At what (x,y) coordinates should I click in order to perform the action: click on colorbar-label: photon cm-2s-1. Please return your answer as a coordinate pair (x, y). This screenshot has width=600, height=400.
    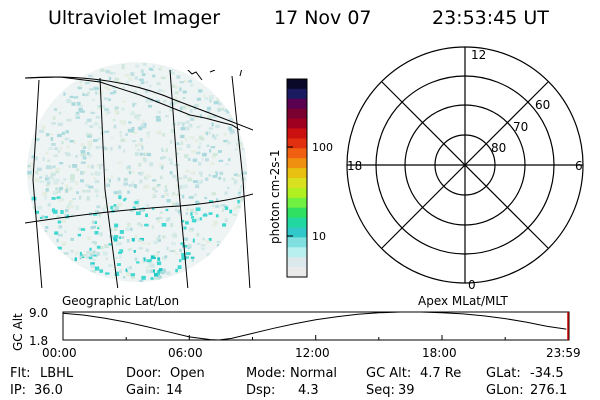
    Looking at the image, I should click on (275, 197).